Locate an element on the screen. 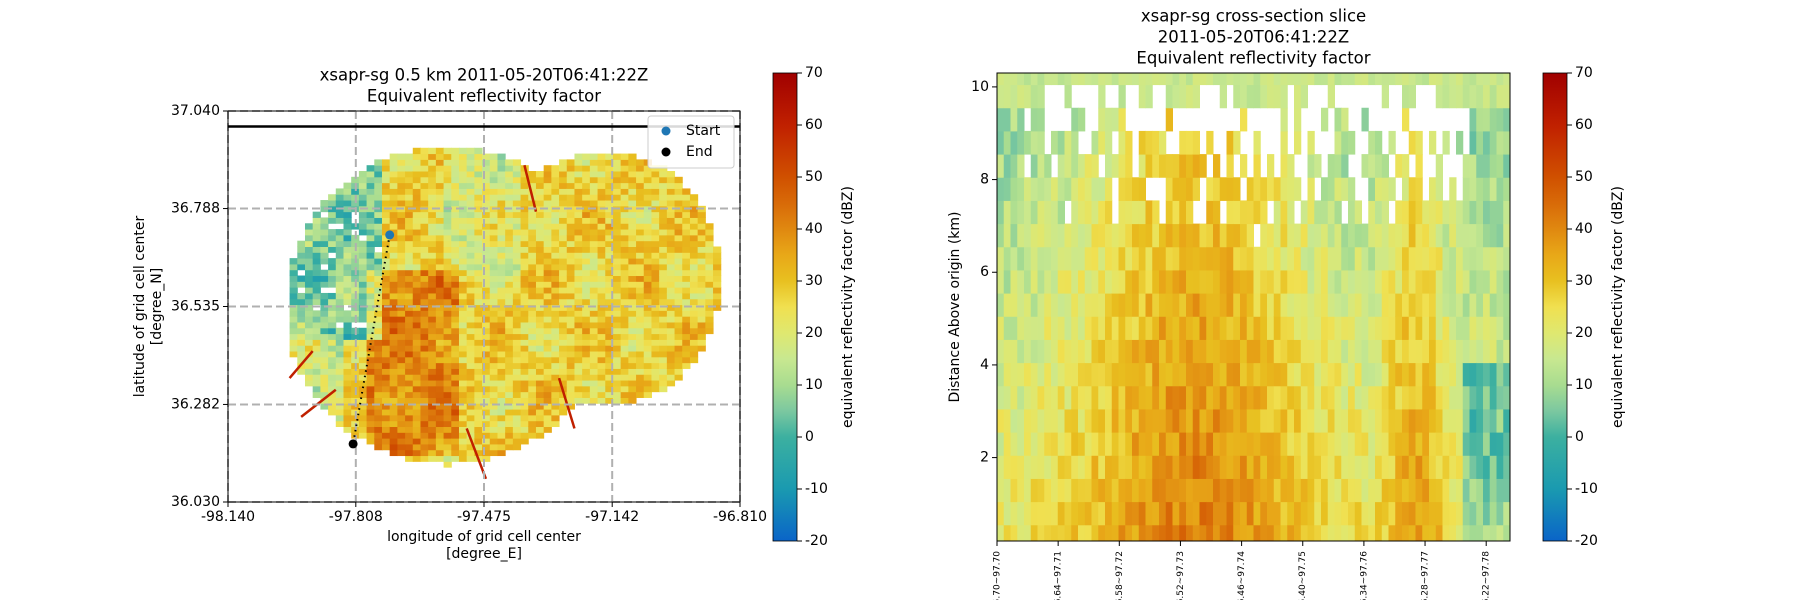 This screenshot has width=1800, height=600. y-tick-label: 10 is located at coordinates (980, 87).